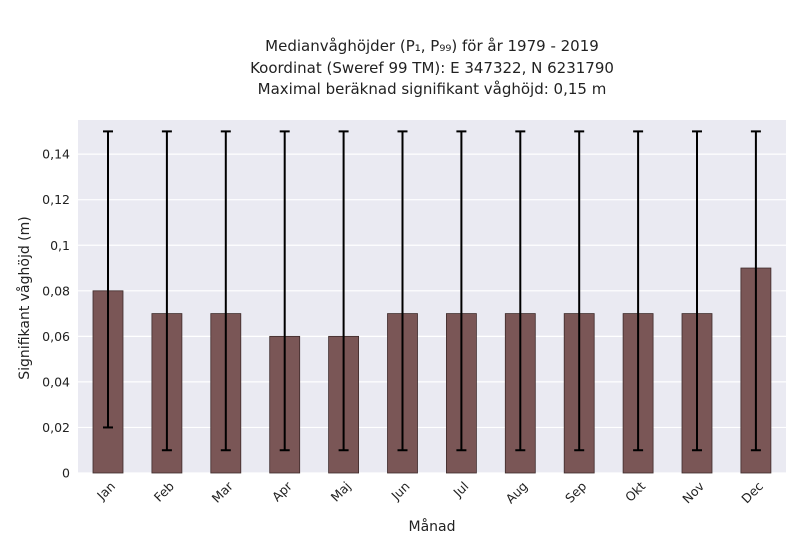  I want to click on error-bar-jul, so click(461, 291).